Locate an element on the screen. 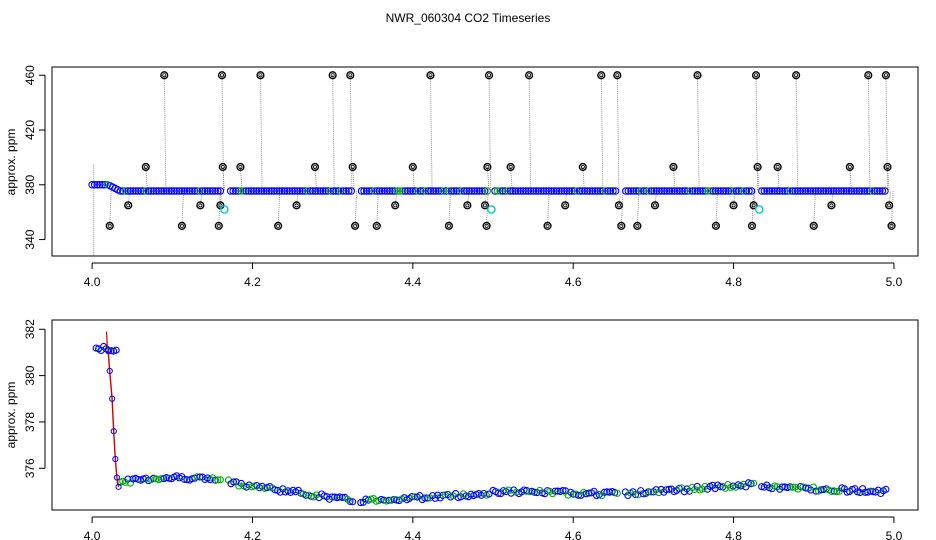 The width and height of the screenshot is (936, 540). y-tick-label: 420 is located at coordinates (30, 130).